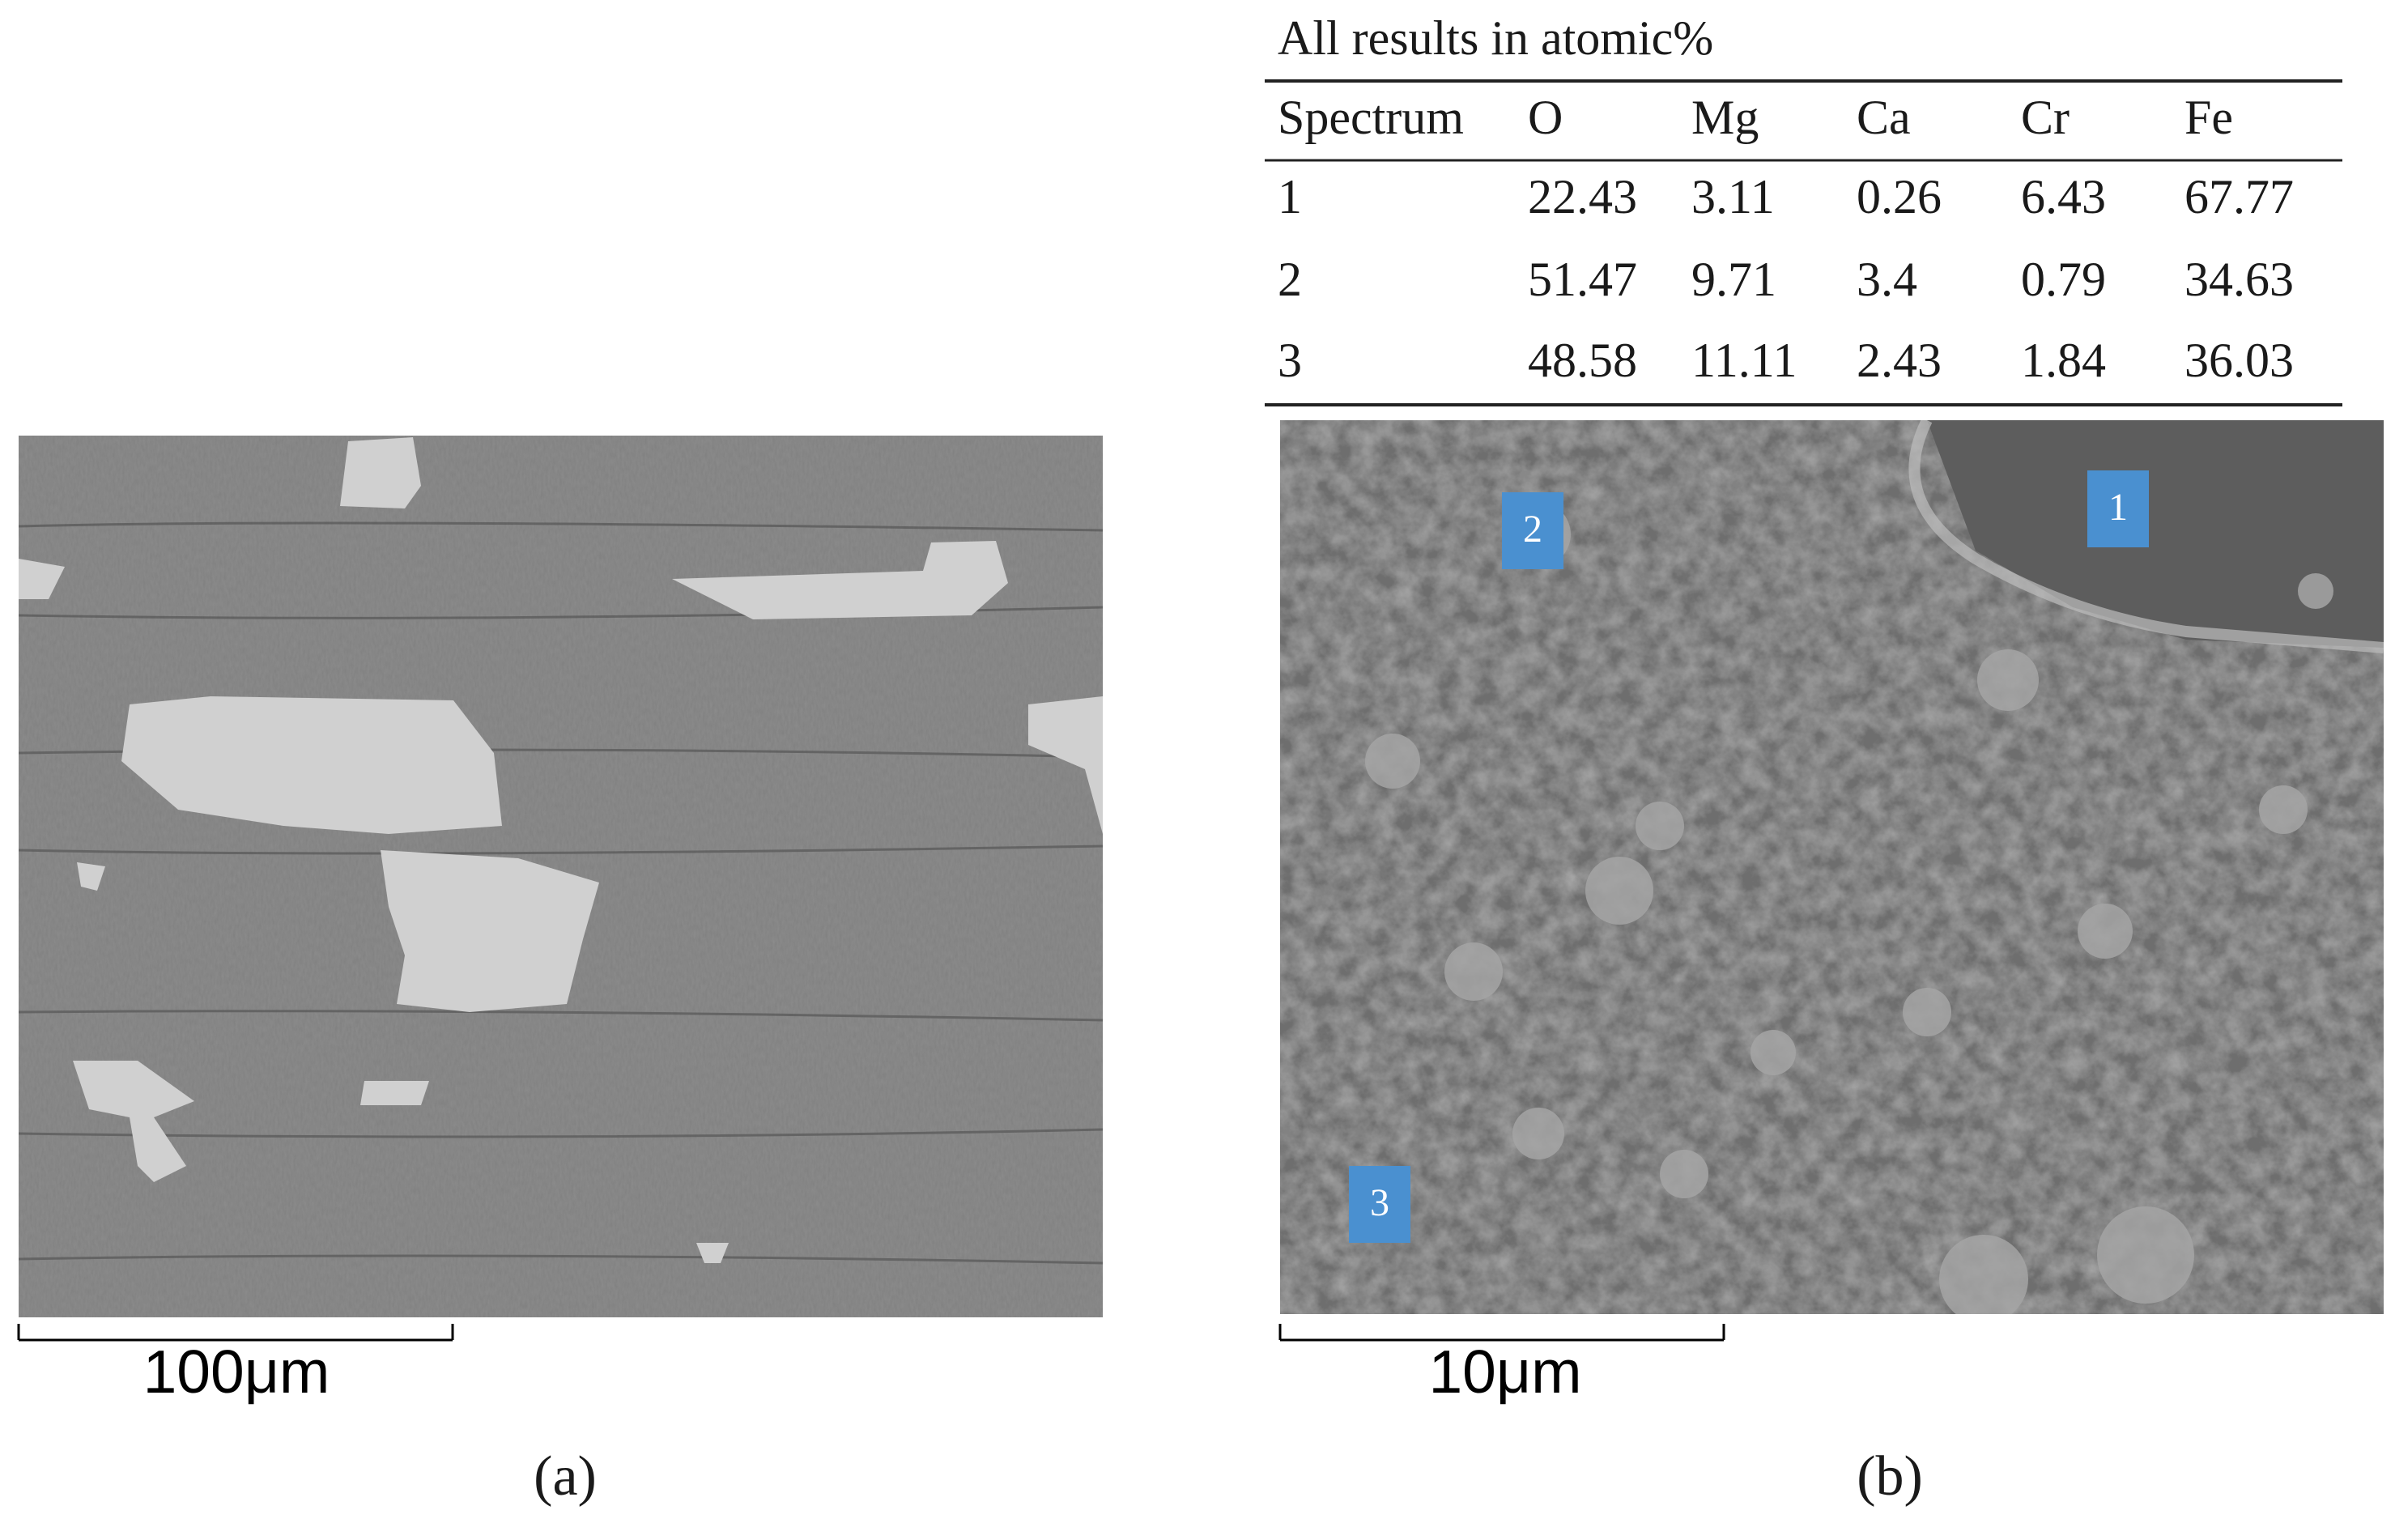 This screenshot has height=1540, width=2395. What do you see at coordinates (1290, 360) in the screenshot?
I see `table-cell: 3` at bounding box center [1290, 360].